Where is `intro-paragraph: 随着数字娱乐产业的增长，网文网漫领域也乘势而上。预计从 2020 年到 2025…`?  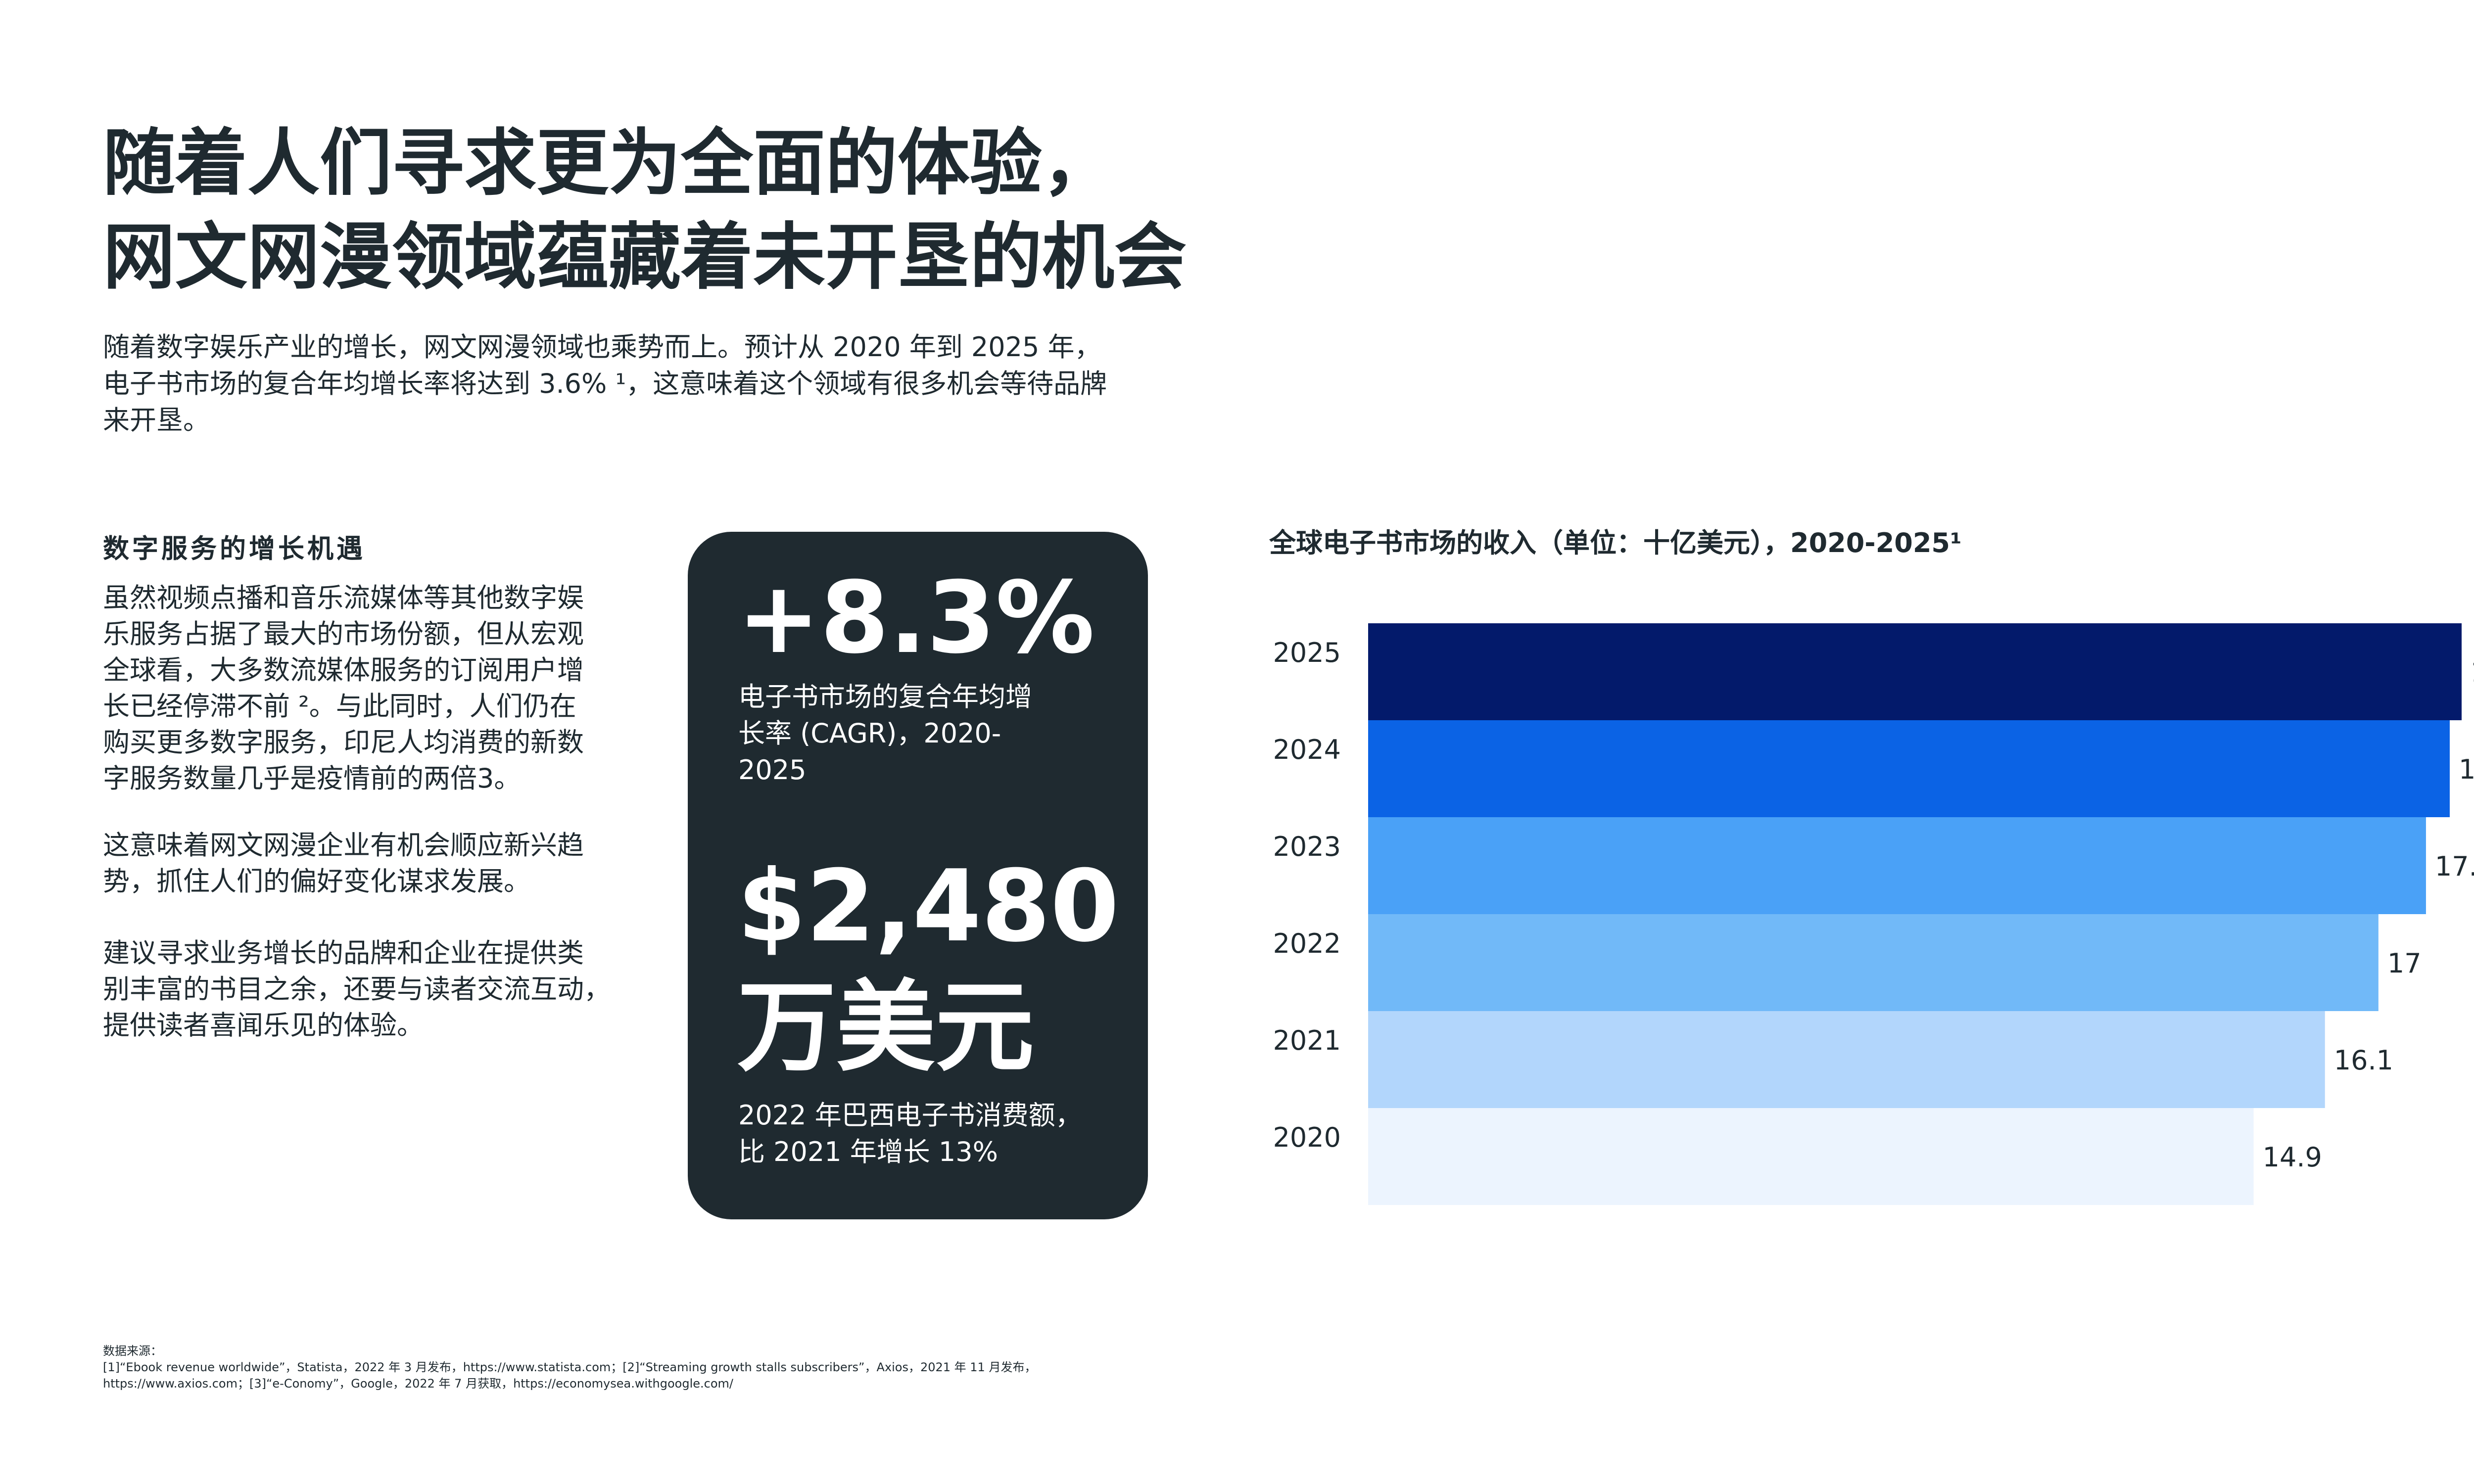
intro-paragraph: 随着数字娱乐产业的增长，网文网漫领域也乘势而上。预计从 2020 年到 2025… is located at coordinates (635, 384).